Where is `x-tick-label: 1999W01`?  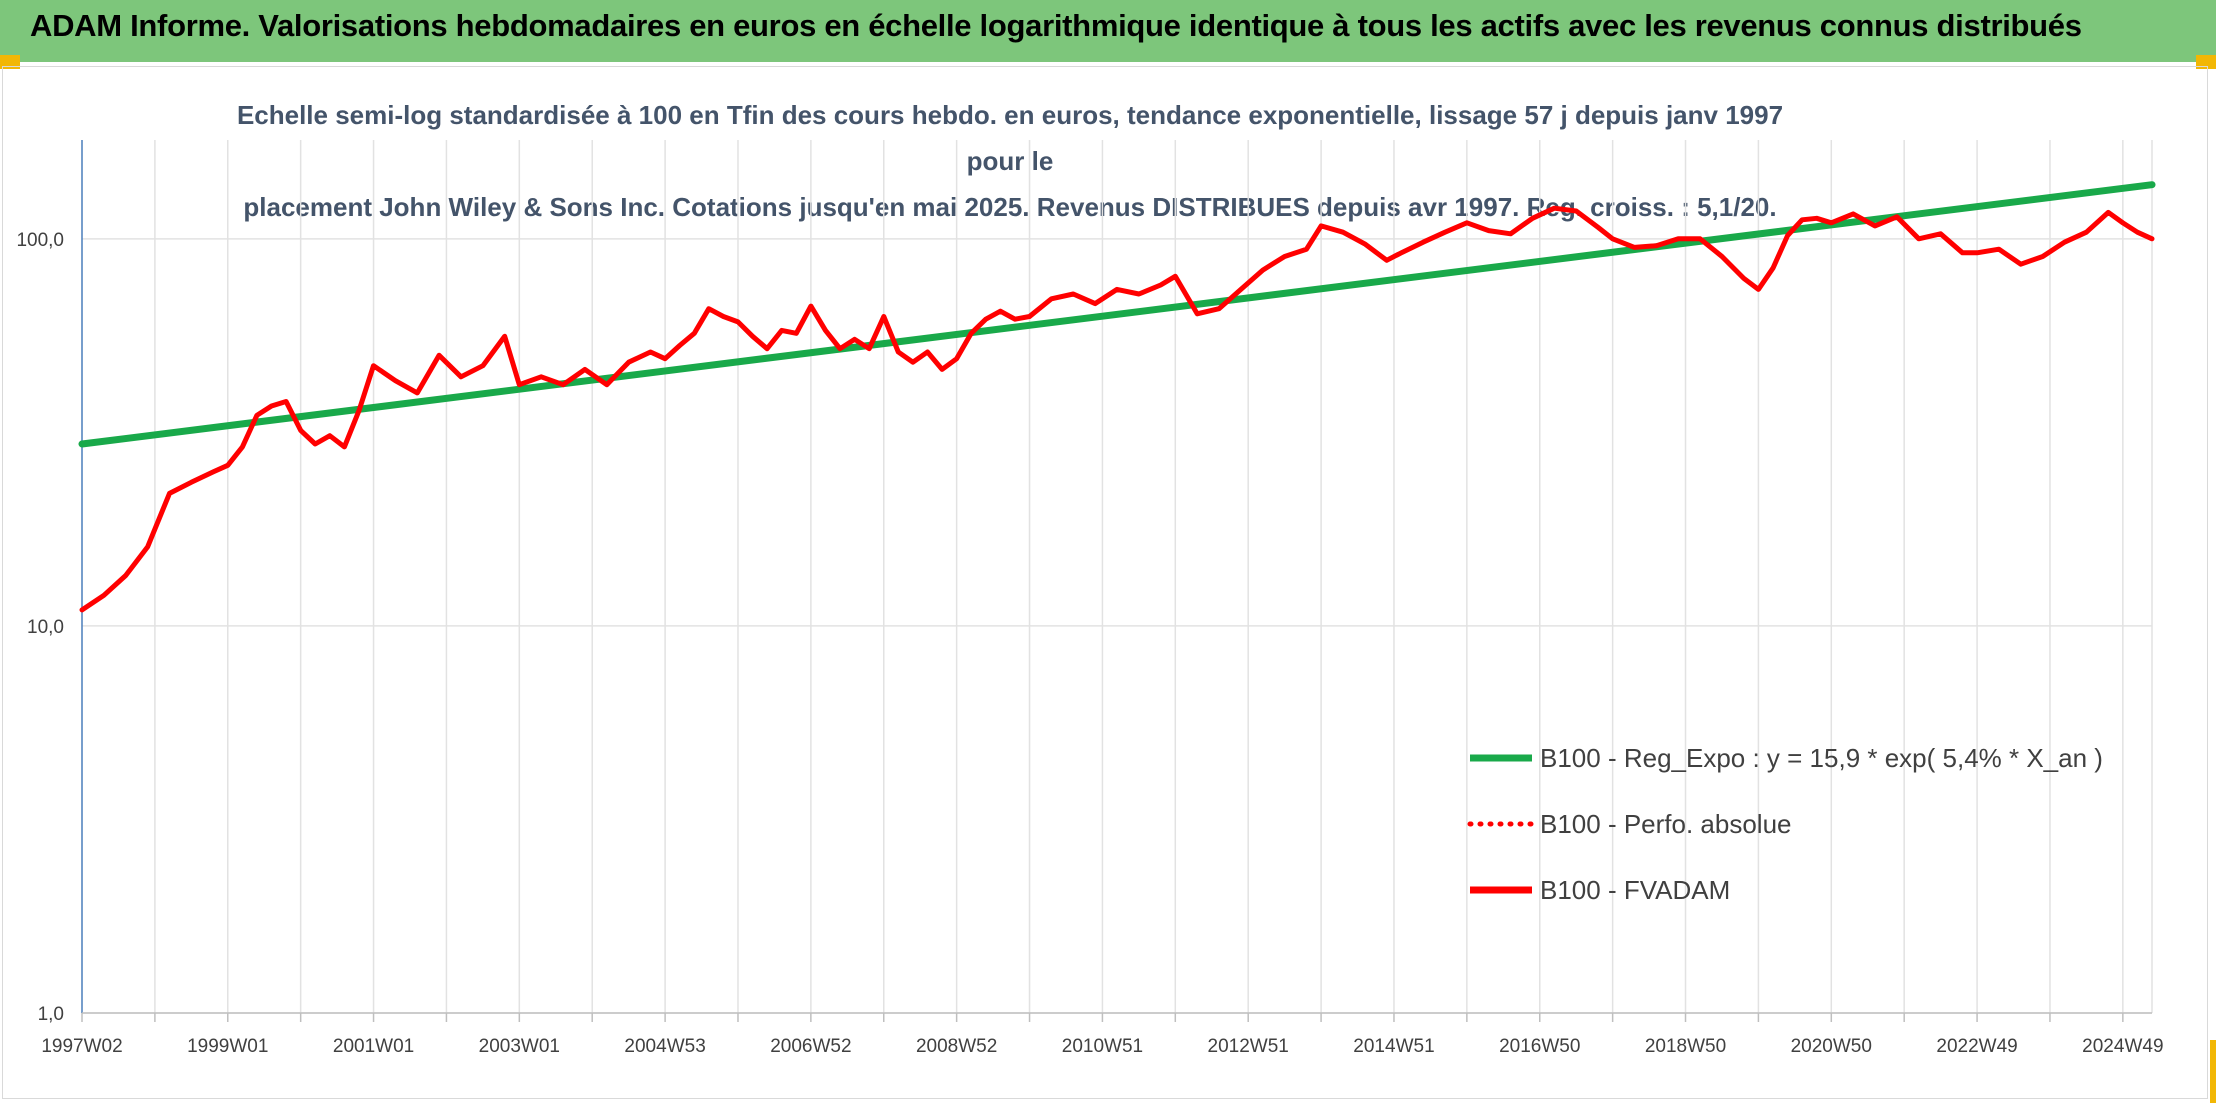 x-tick-label: 1999W01 is located at coordinates (227, 1046).